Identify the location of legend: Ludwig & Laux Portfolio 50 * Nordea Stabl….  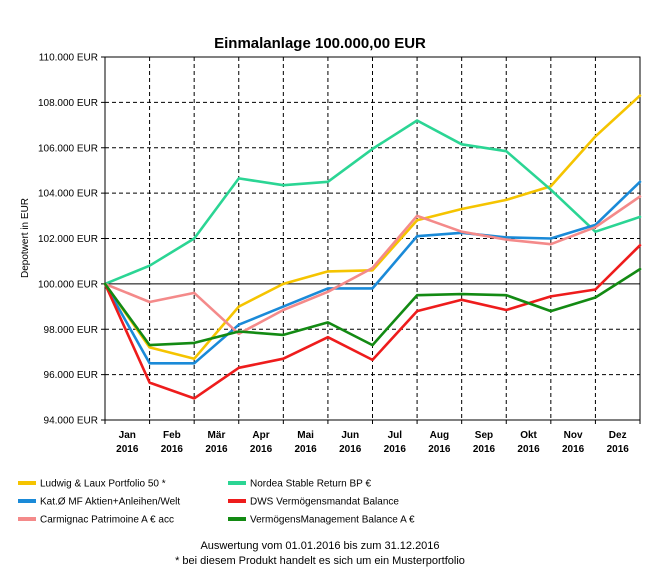
(216, 502).